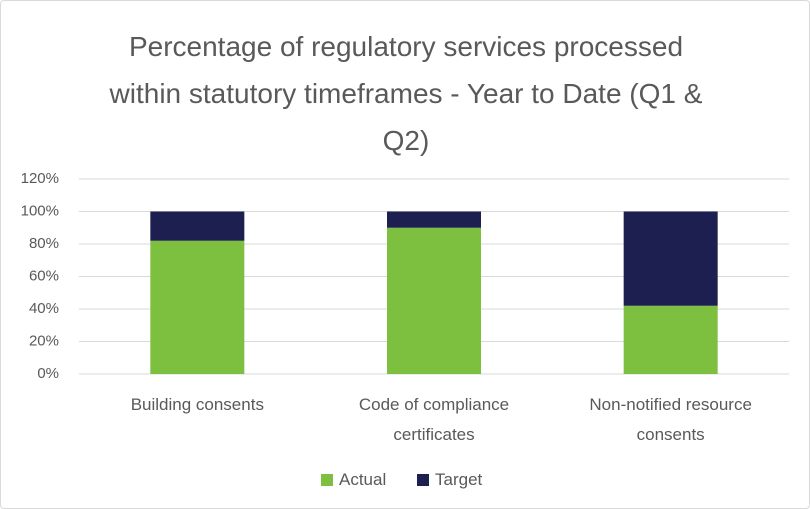  I want to click on y-tick-label: 60%, so click(44, 275).